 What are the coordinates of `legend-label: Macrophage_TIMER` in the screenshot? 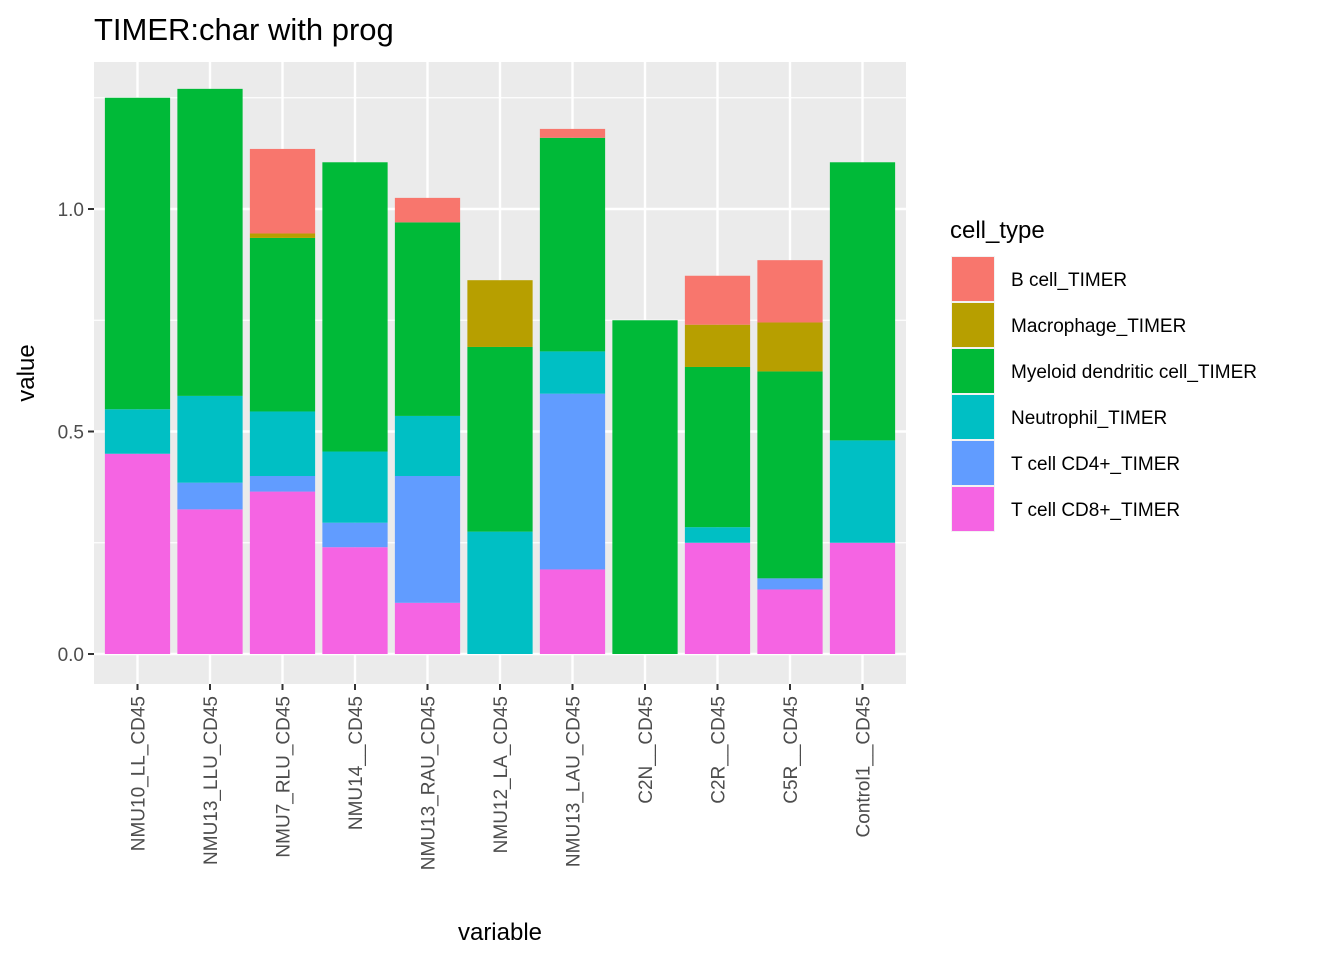 It's located at (1098, 326).